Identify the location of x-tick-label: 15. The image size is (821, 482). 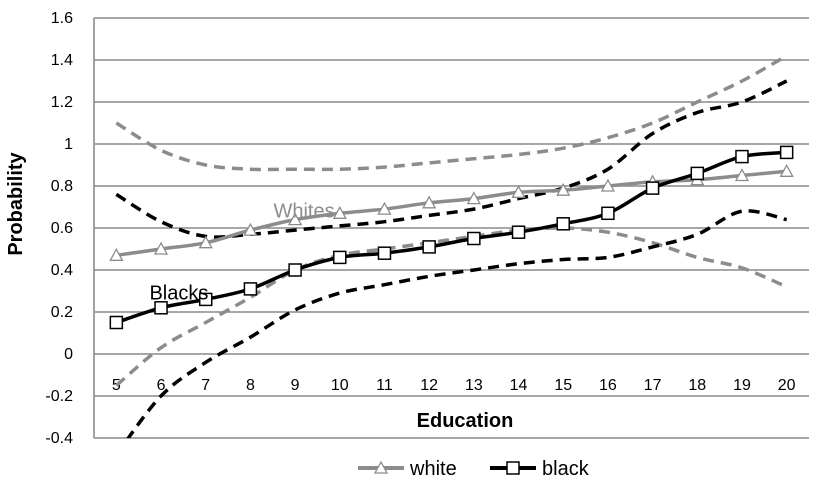
(563, 385).